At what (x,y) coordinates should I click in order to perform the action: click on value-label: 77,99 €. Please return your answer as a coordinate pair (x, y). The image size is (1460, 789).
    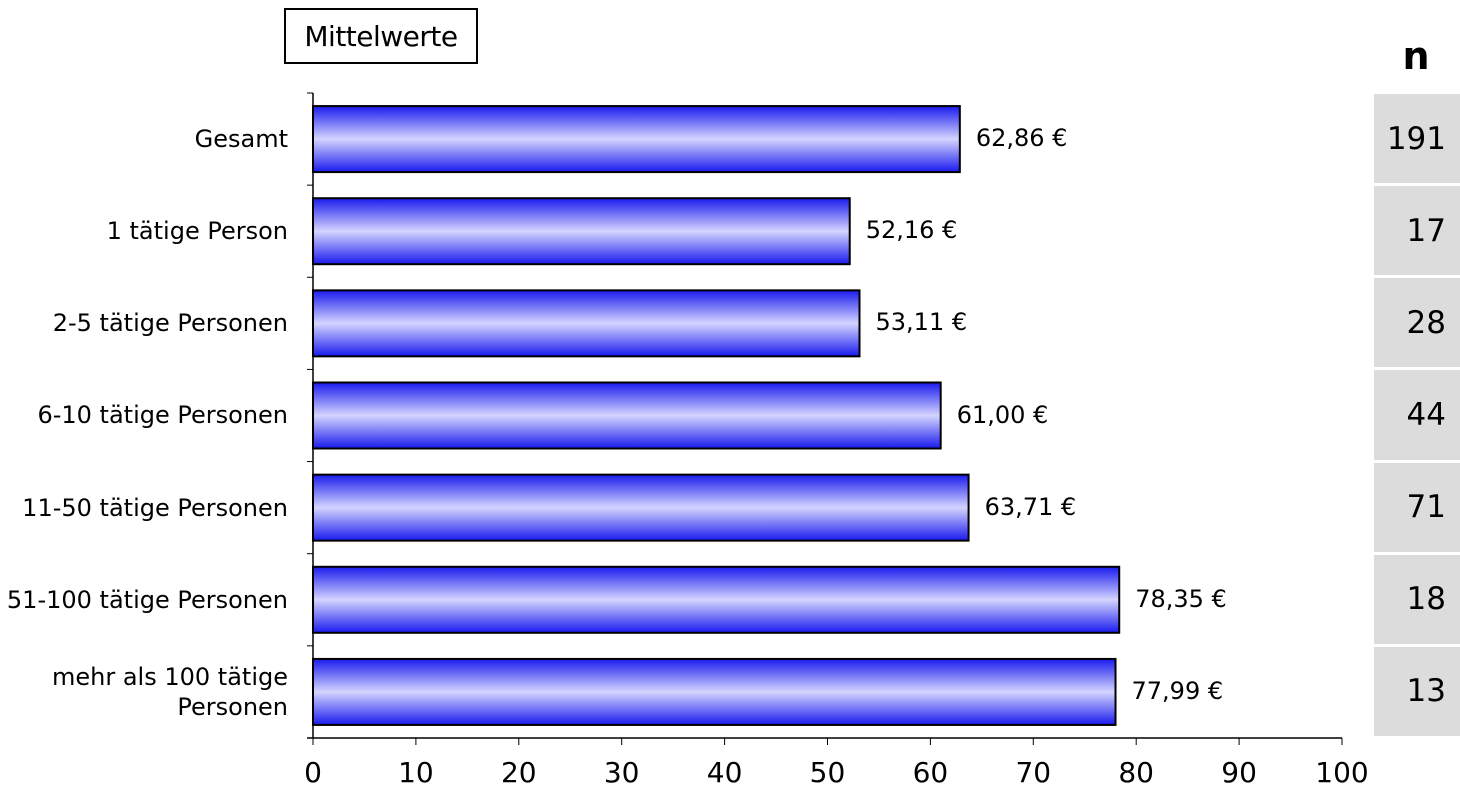
    Looking at the image, I should click on (1177, 690).